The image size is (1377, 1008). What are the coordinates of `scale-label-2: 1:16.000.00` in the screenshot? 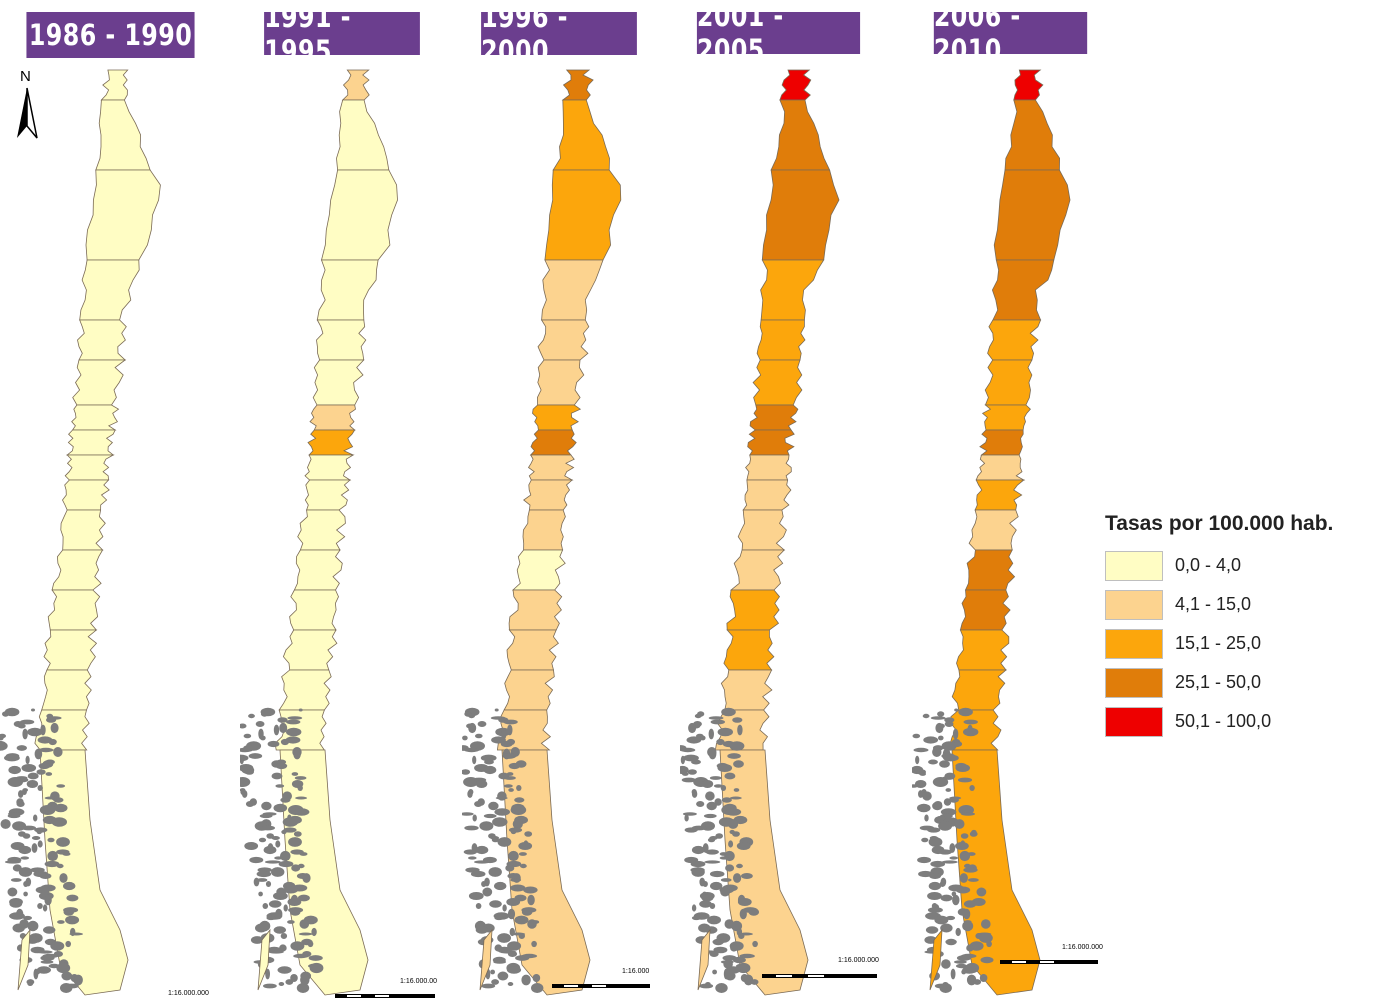 It's located at (418, 981).